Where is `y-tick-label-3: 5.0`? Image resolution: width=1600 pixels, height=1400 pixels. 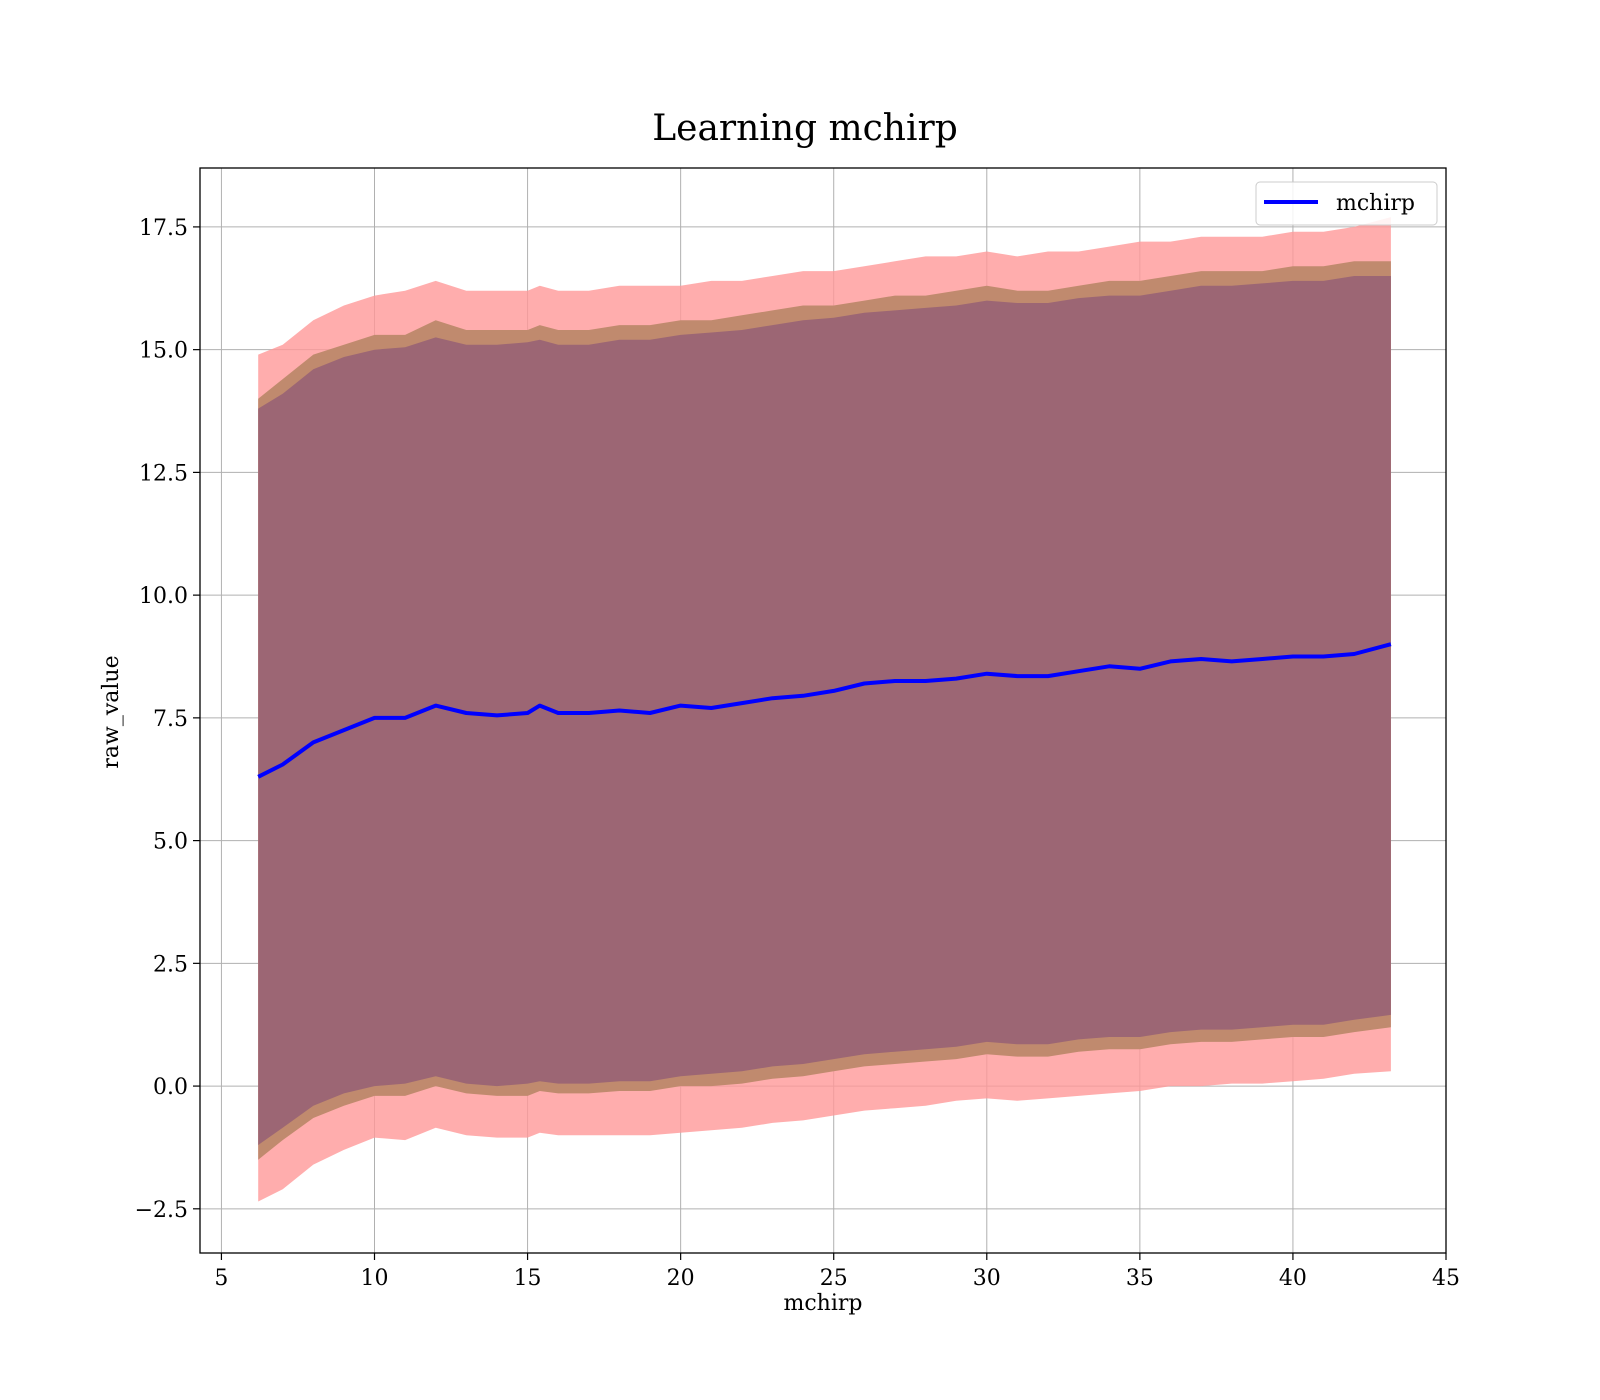
y-tick-label-3: 5.0 is located at coordinates (170, 842).